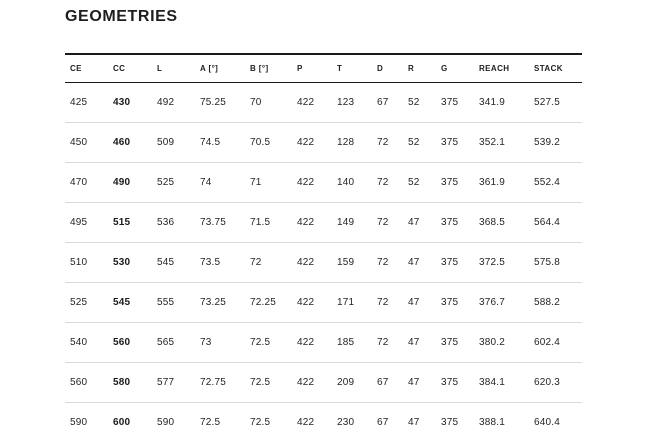  What do you see at coordinates (130, 182) in the screenshot?
I see `table-cell: 490` at bounding box center [130, 182].